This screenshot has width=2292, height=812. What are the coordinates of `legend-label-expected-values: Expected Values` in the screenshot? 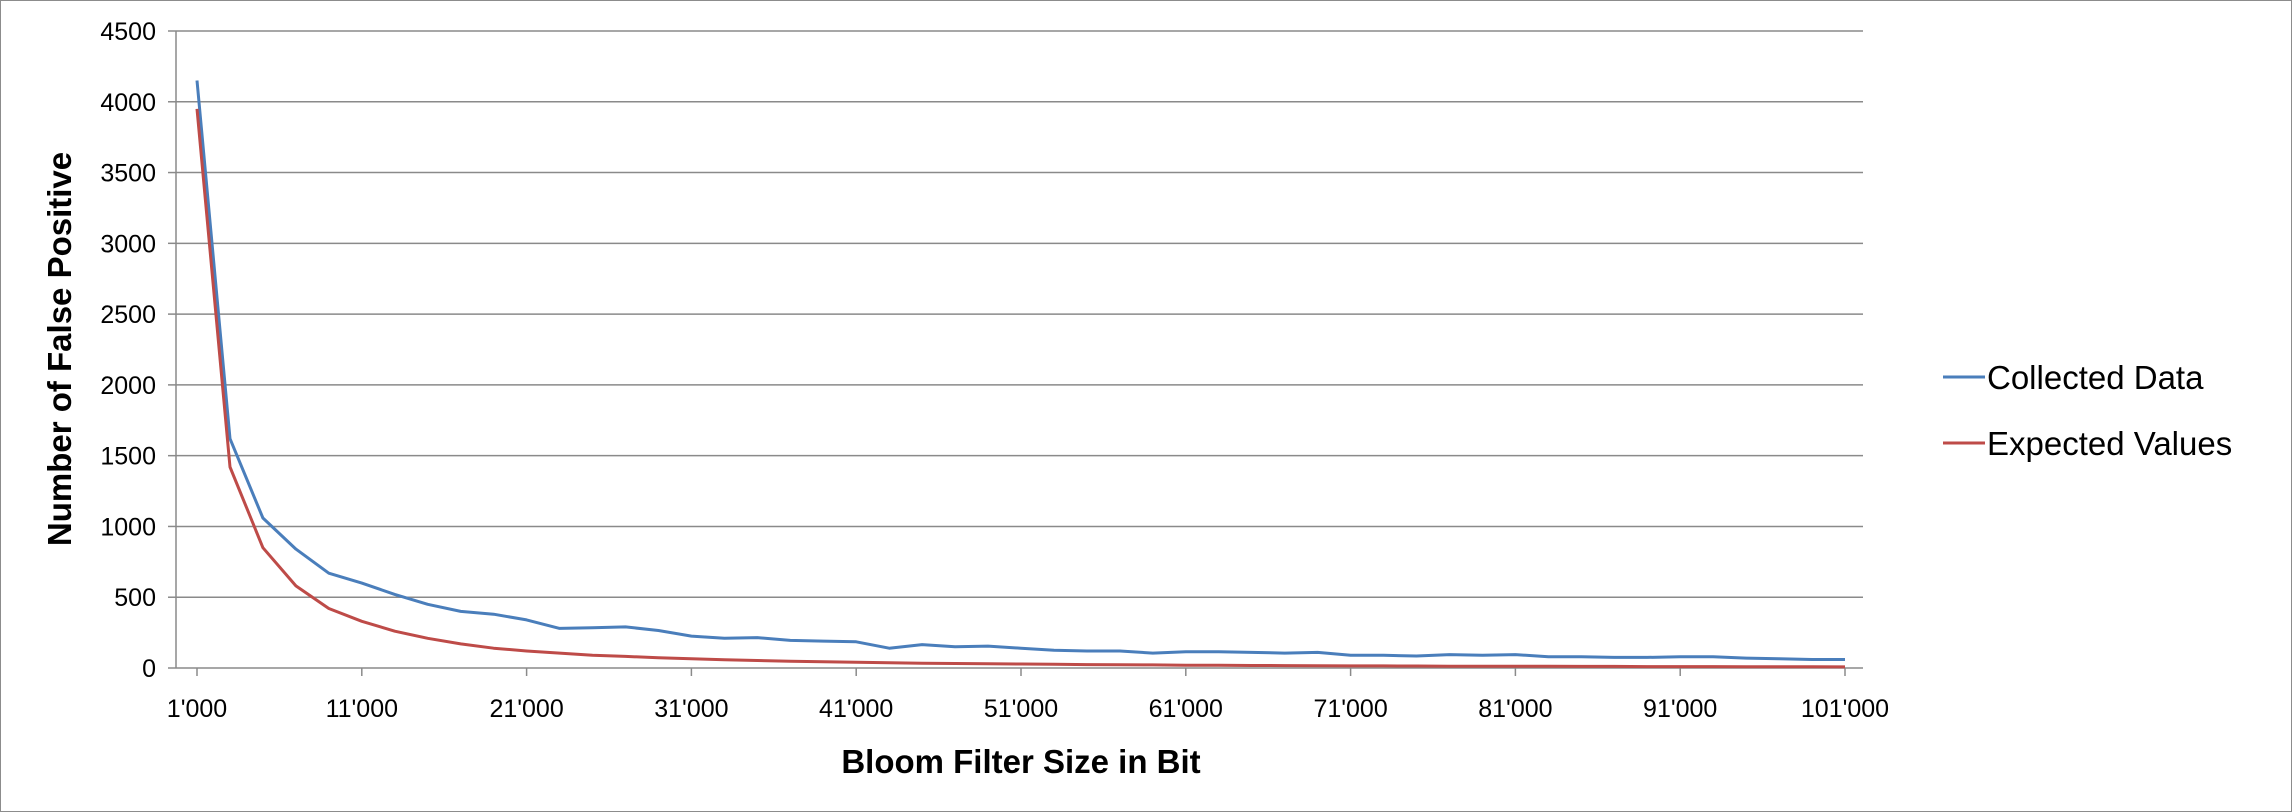 It's located at (2109, 443).